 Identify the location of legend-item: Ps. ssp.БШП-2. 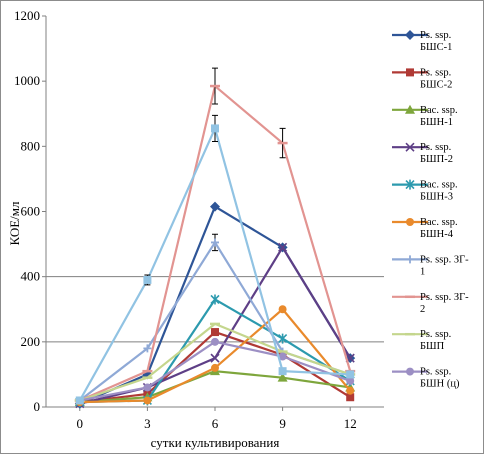
(422, 153).